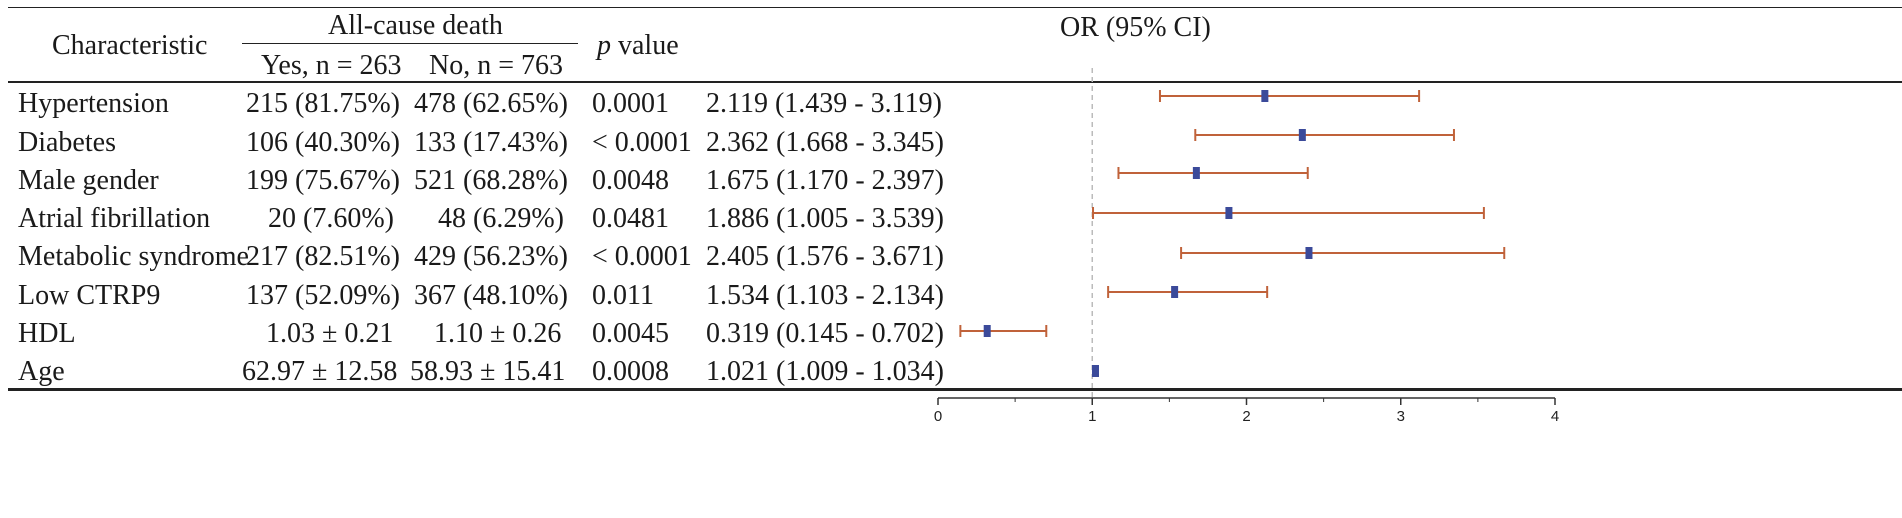  What do you see at coordinates (323, 256) in the screenshot?
I see `row-yes: 217 (82.51%)` at bounding box center [323, 256].